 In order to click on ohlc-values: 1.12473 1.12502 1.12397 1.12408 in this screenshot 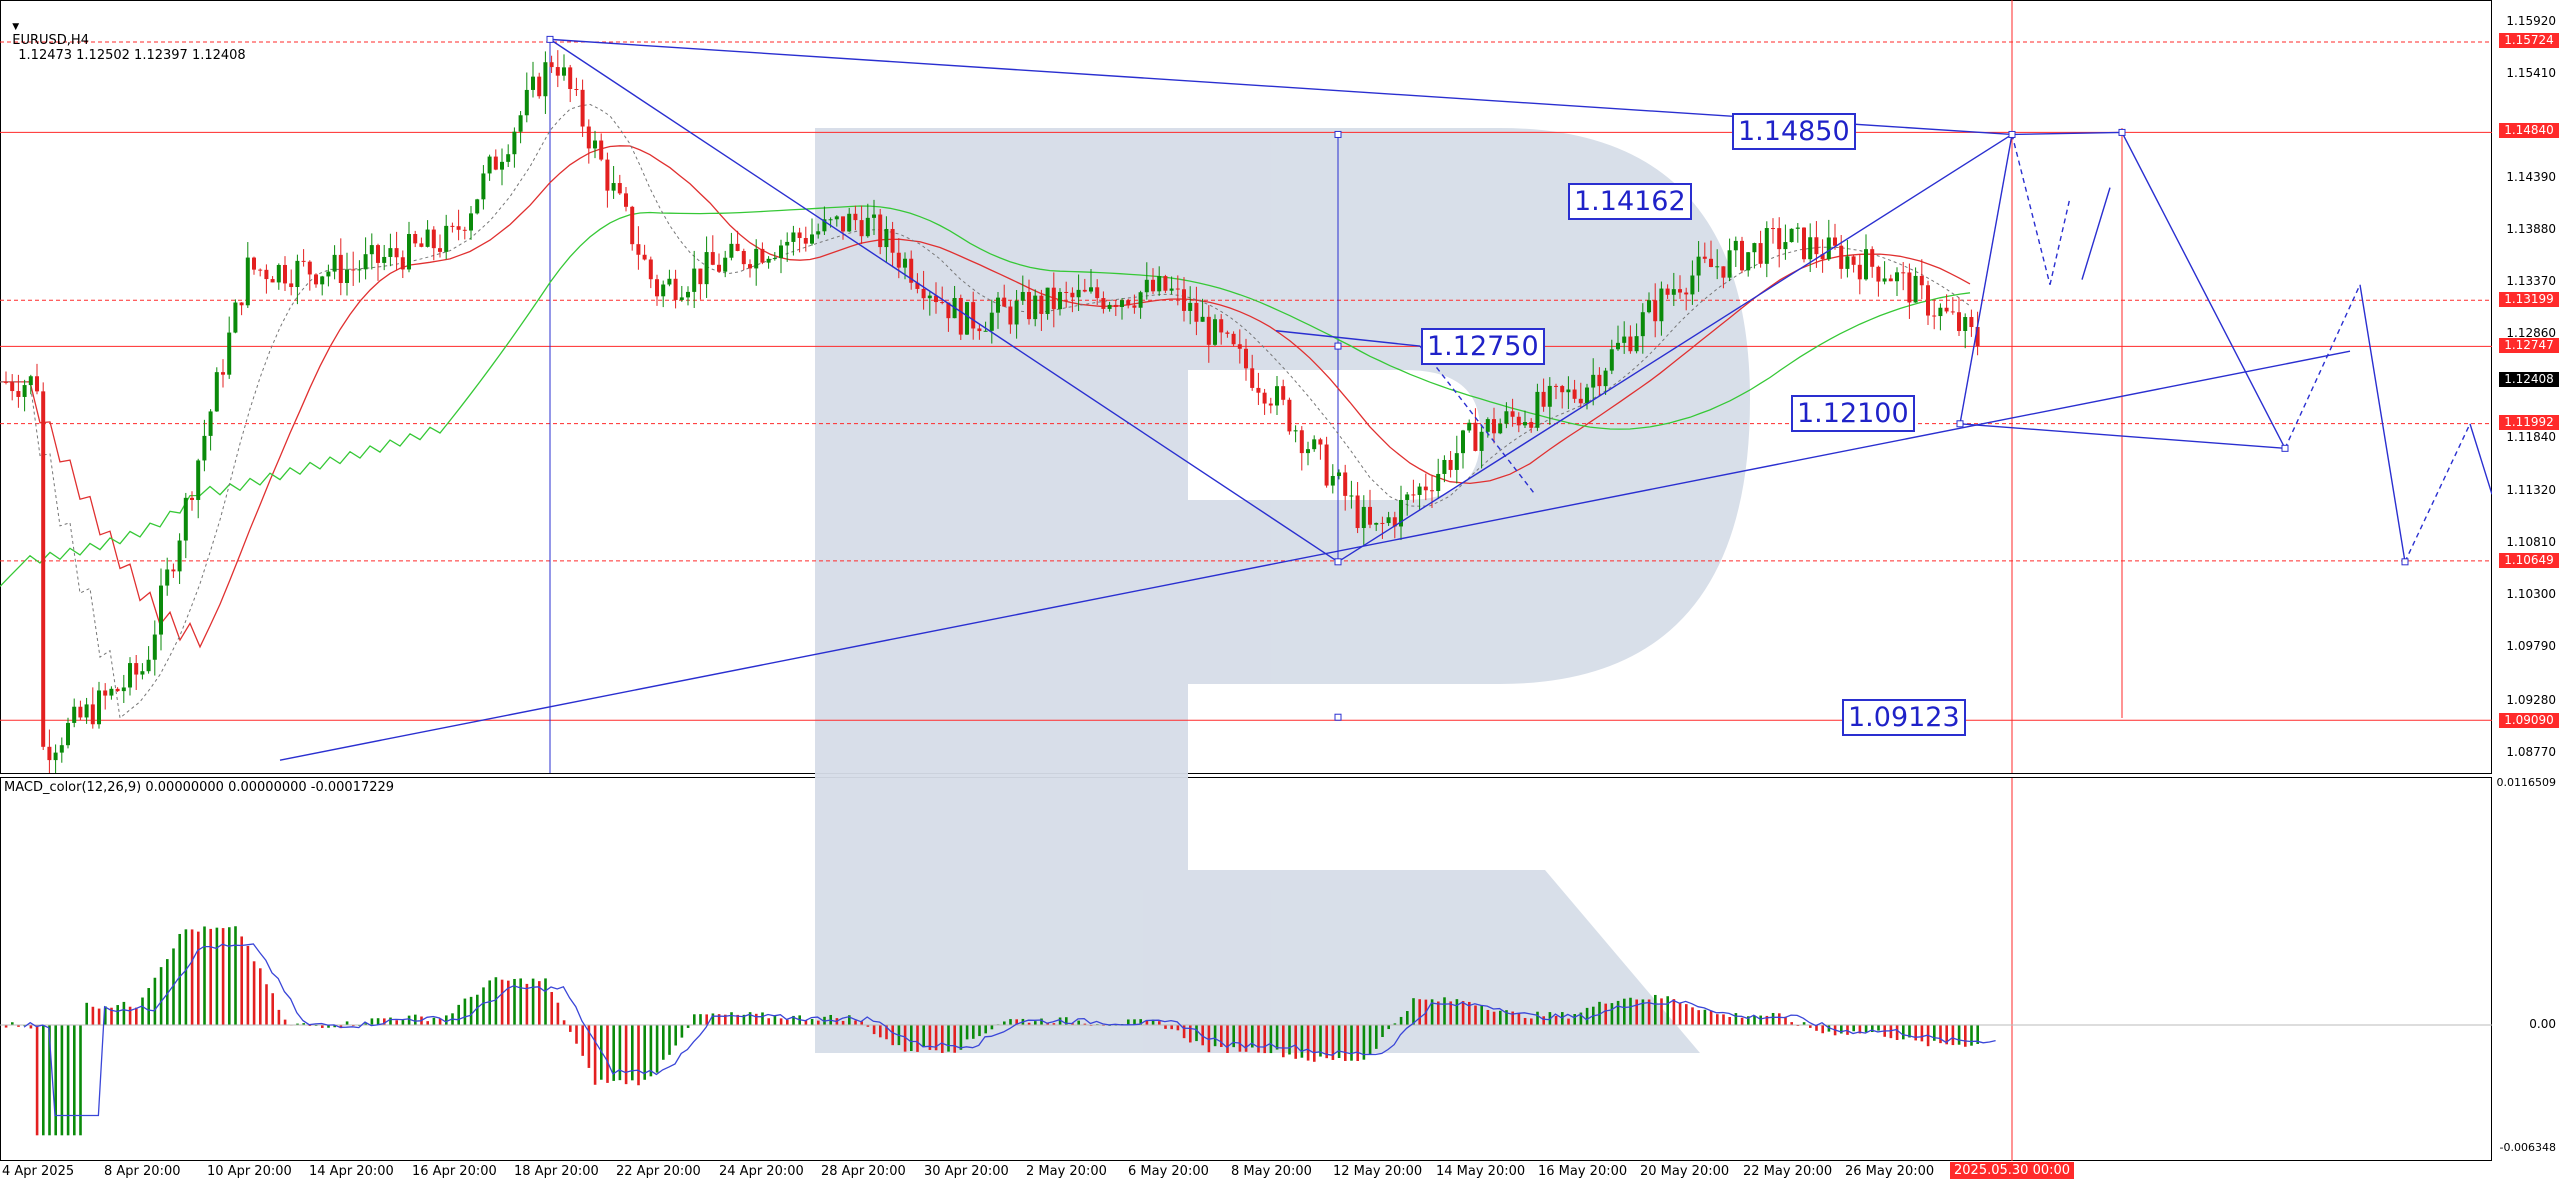, I will do `click(132, 55)`.